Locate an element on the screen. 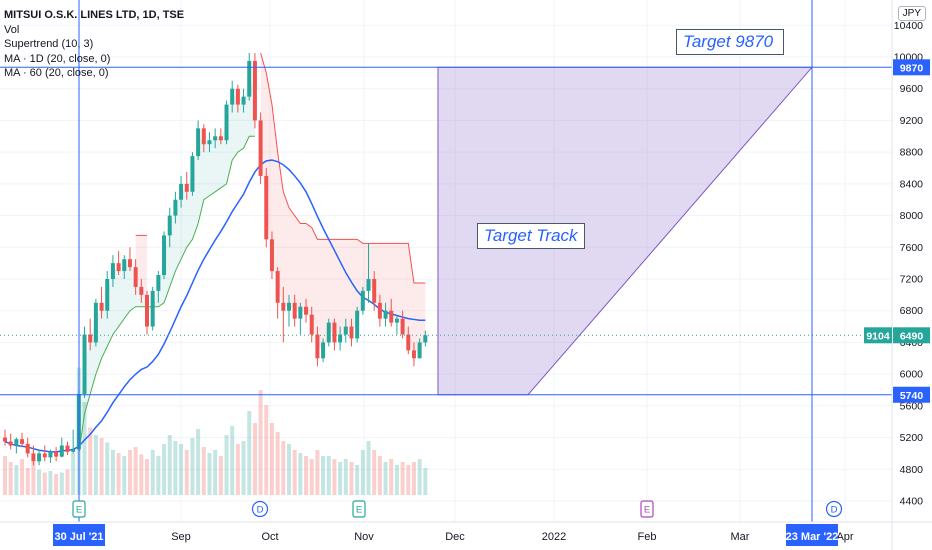 The image size is (932, 550). start-date-tag: 30 Jul '21 is located at coordinates (79, 535).